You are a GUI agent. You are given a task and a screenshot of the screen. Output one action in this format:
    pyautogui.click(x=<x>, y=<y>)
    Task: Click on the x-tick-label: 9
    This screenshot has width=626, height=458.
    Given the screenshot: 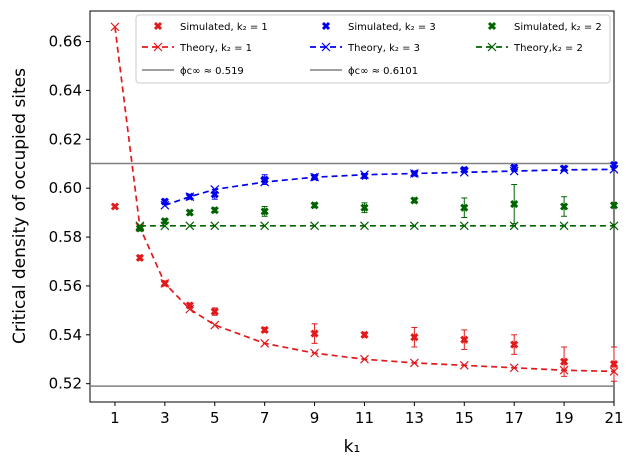 What is the action you would take?
    pyautogui.click(x=315, y=418)
    